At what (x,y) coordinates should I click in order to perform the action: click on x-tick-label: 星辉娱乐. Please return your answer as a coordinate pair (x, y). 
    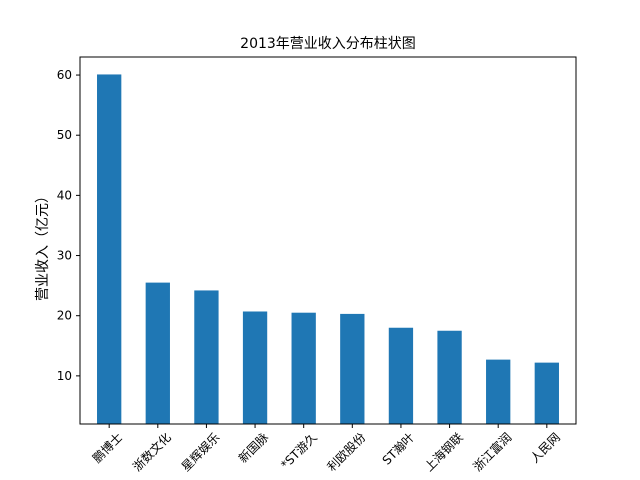
    Looking at the image, I should click on (201, 452).